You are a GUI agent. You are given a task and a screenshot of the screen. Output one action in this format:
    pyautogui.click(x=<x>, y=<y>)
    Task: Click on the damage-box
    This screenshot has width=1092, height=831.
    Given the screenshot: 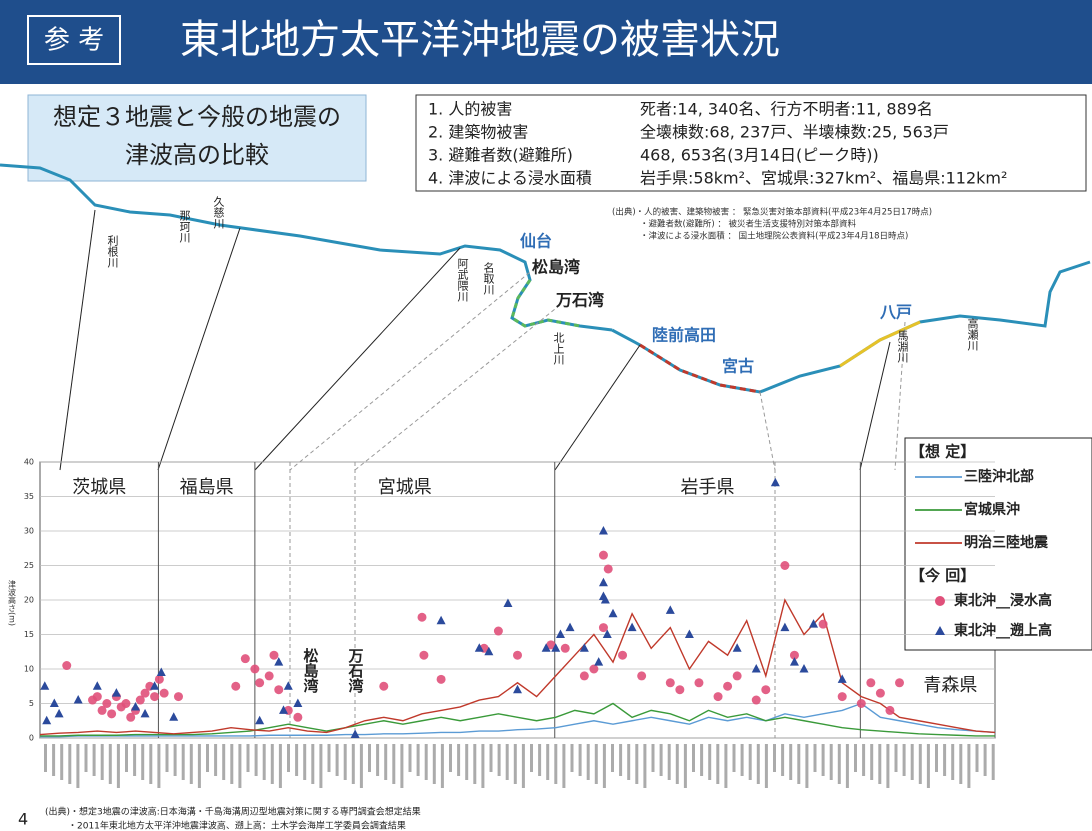 What is the action you would take?
    pyautogui.click(x=751, y=143)
    